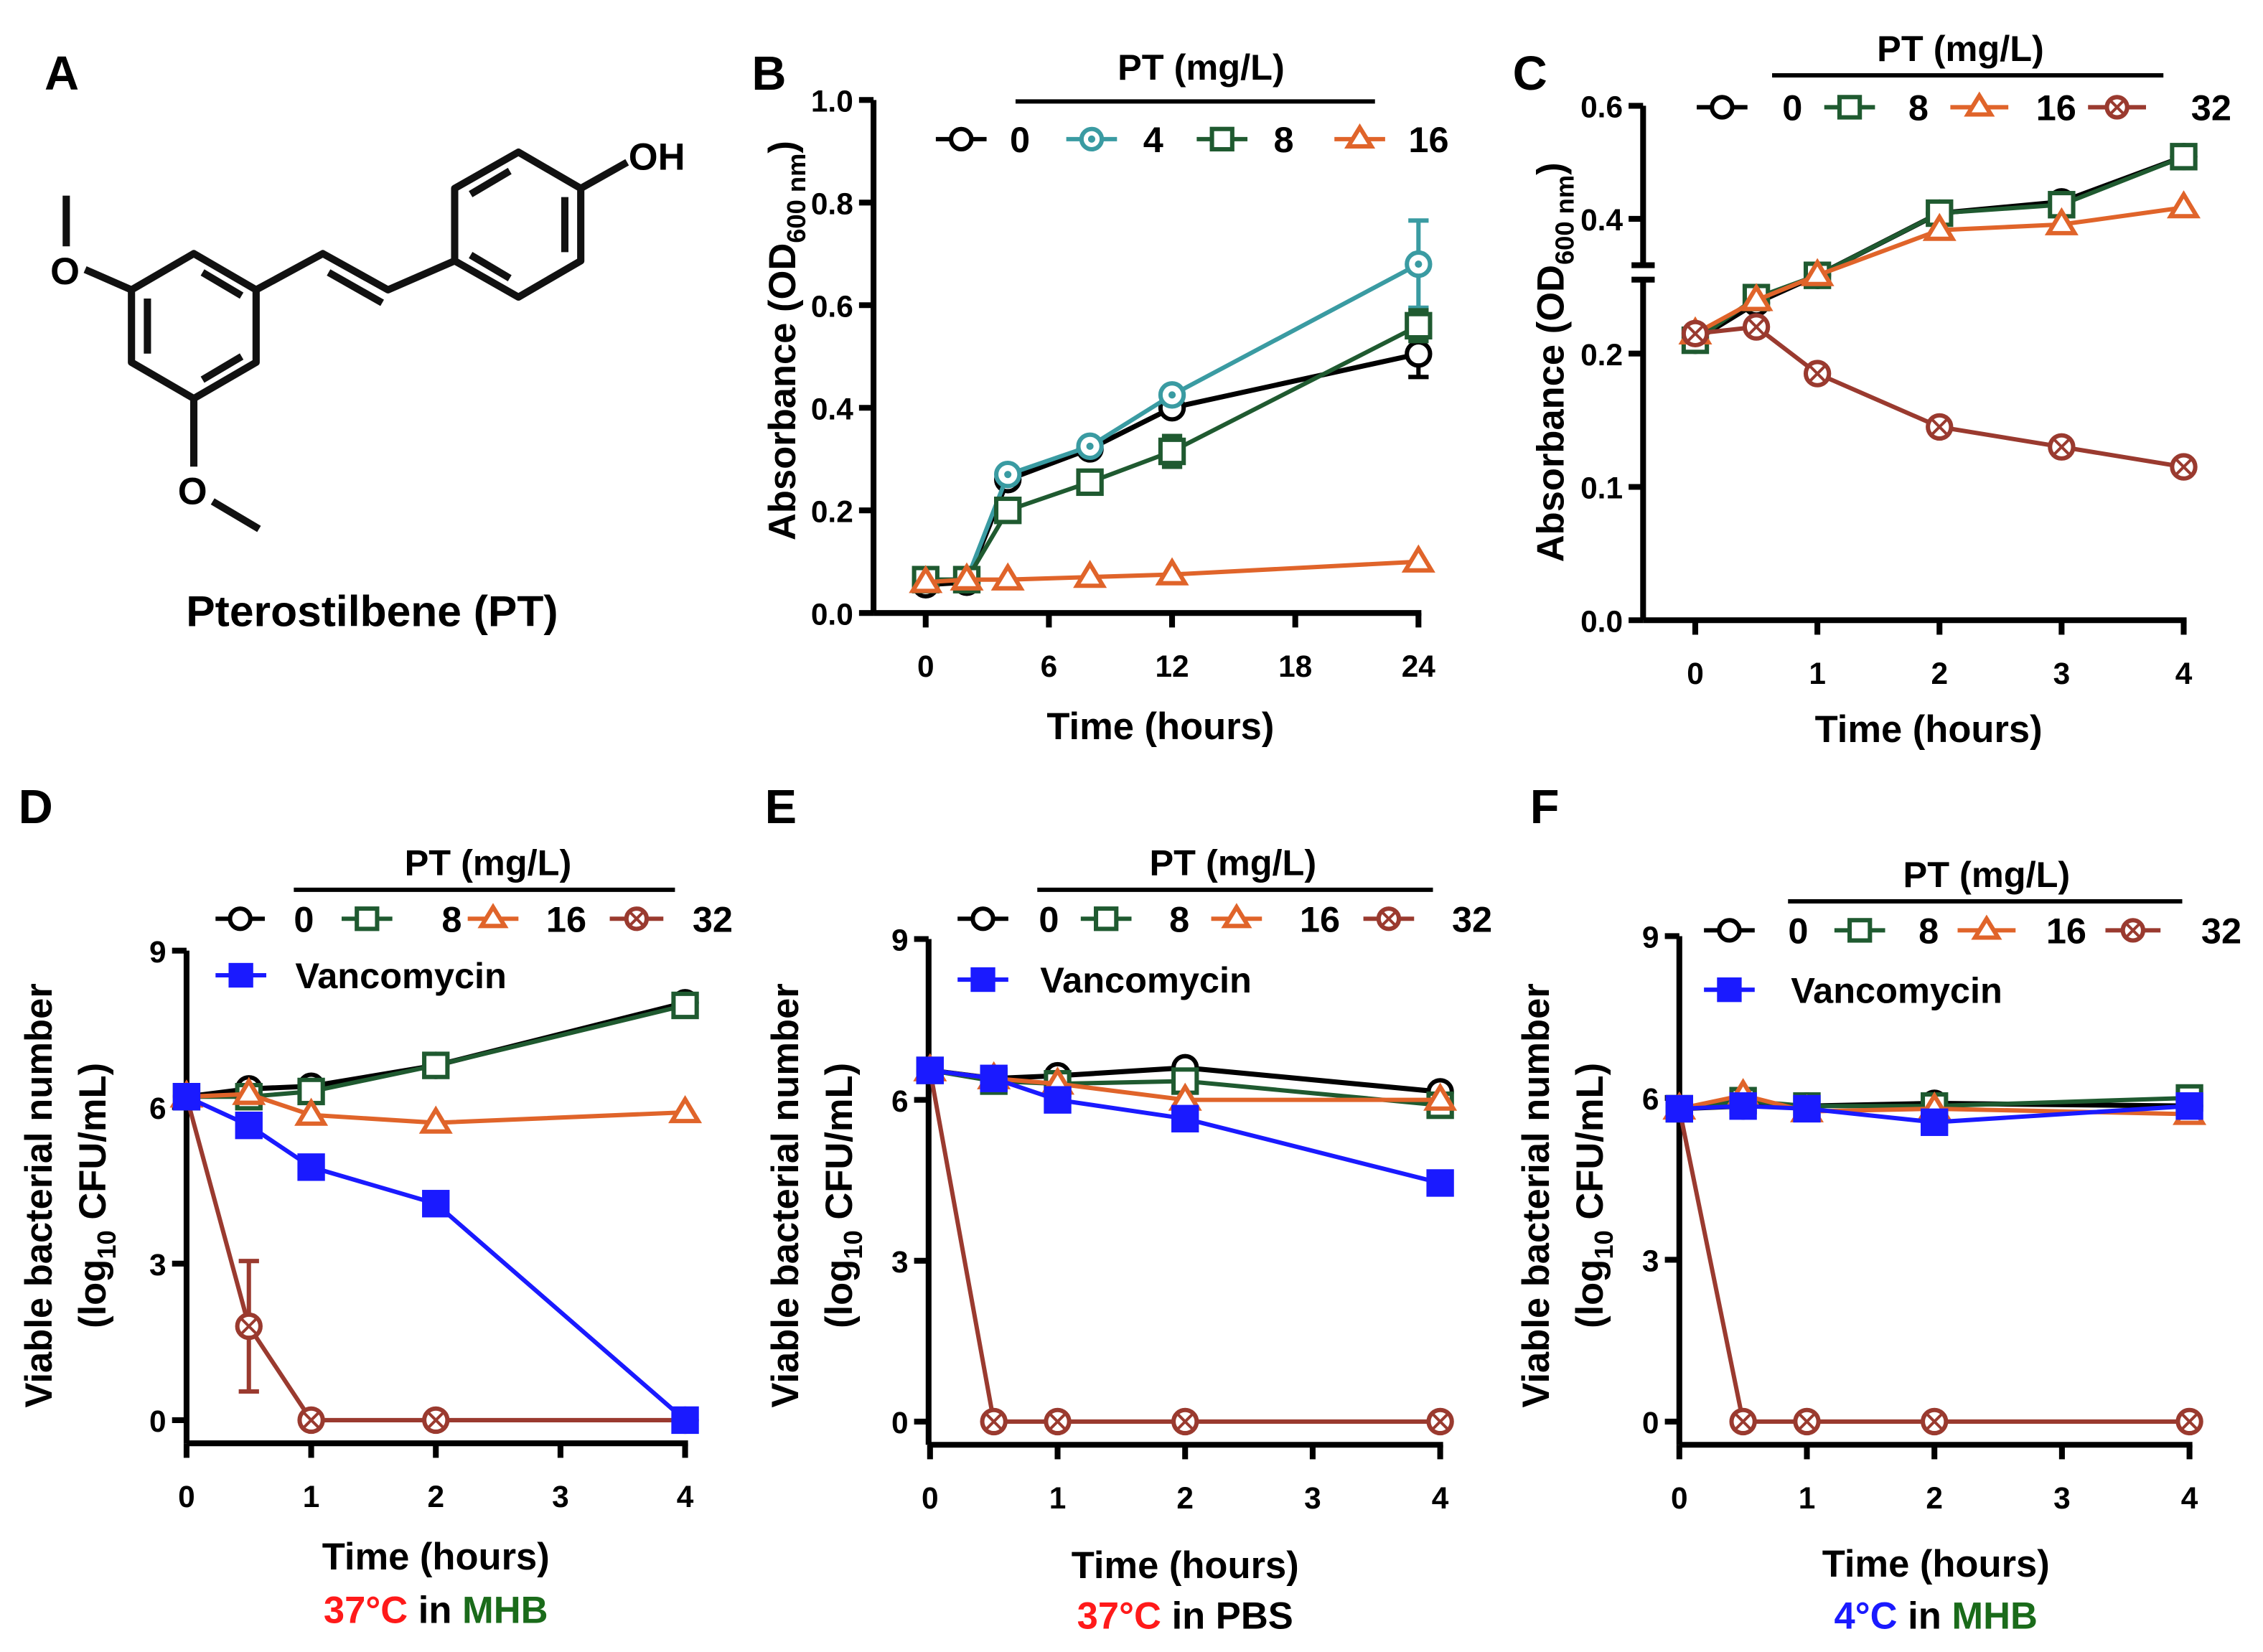 The width and height of the screenshot is (2263, 1652). Describe the element at coordinates (526, 918) in the screenshot. I see `legend-item: 16` at that location.